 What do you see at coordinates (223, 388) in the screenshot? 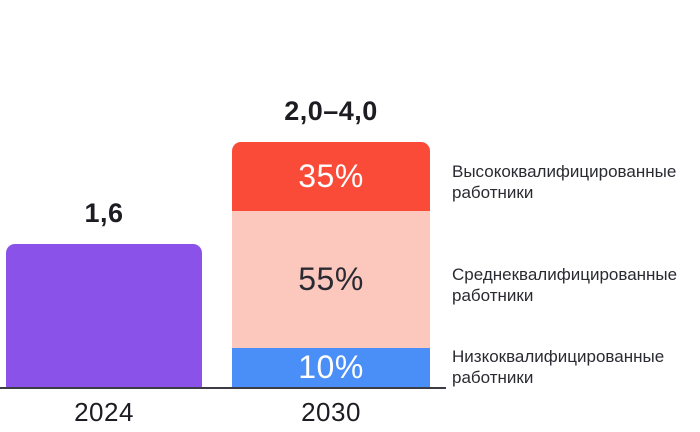
I see `x-axis-line` at bounding box center [223, 388].